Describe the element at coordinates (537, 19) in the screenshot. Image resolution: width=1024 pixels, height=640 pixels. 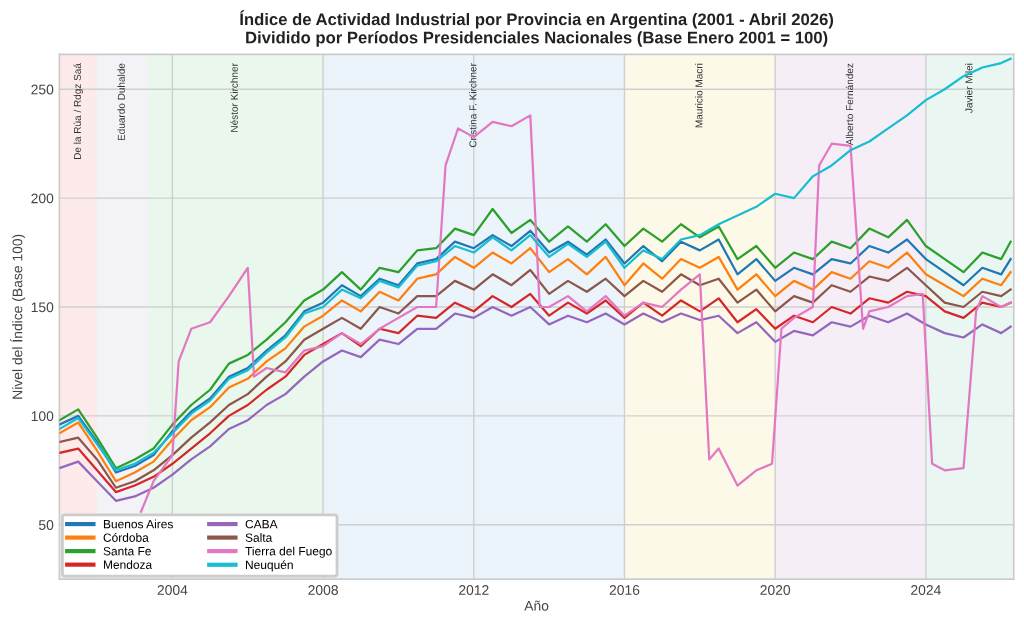
I see `chart-title: Índice de Actividad Industrial por Provincia en Argentina (2001 - Abril 2026)` at that location.